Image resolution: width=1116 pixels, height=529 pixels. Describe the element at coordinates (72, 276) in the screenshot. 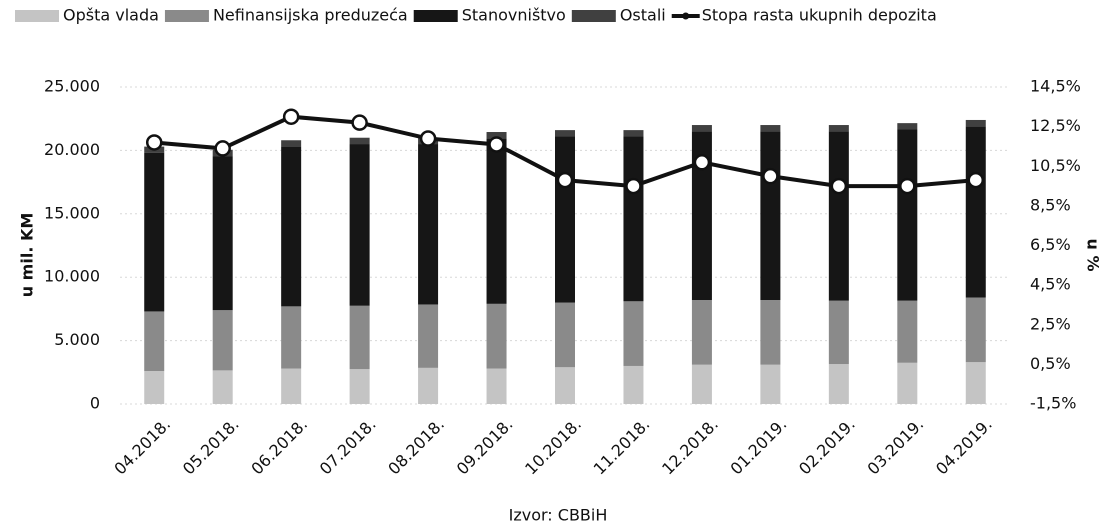

I see `y-tick-label: 10.000` at that location.